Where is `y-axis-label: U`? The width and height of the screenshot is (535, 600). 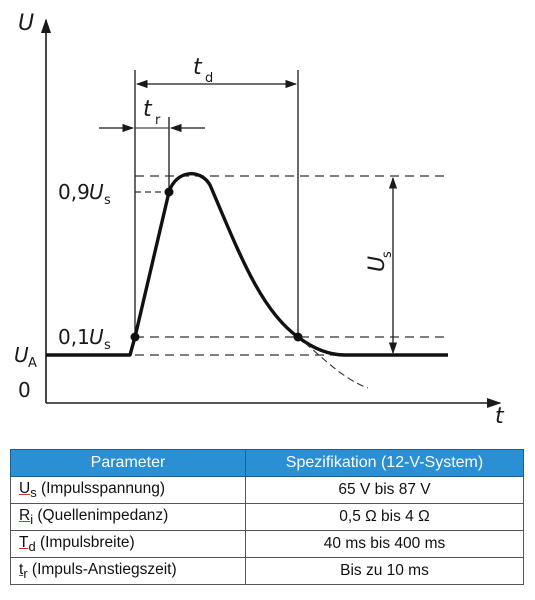
y-axis-label: U is located at coordinates (26, 23).